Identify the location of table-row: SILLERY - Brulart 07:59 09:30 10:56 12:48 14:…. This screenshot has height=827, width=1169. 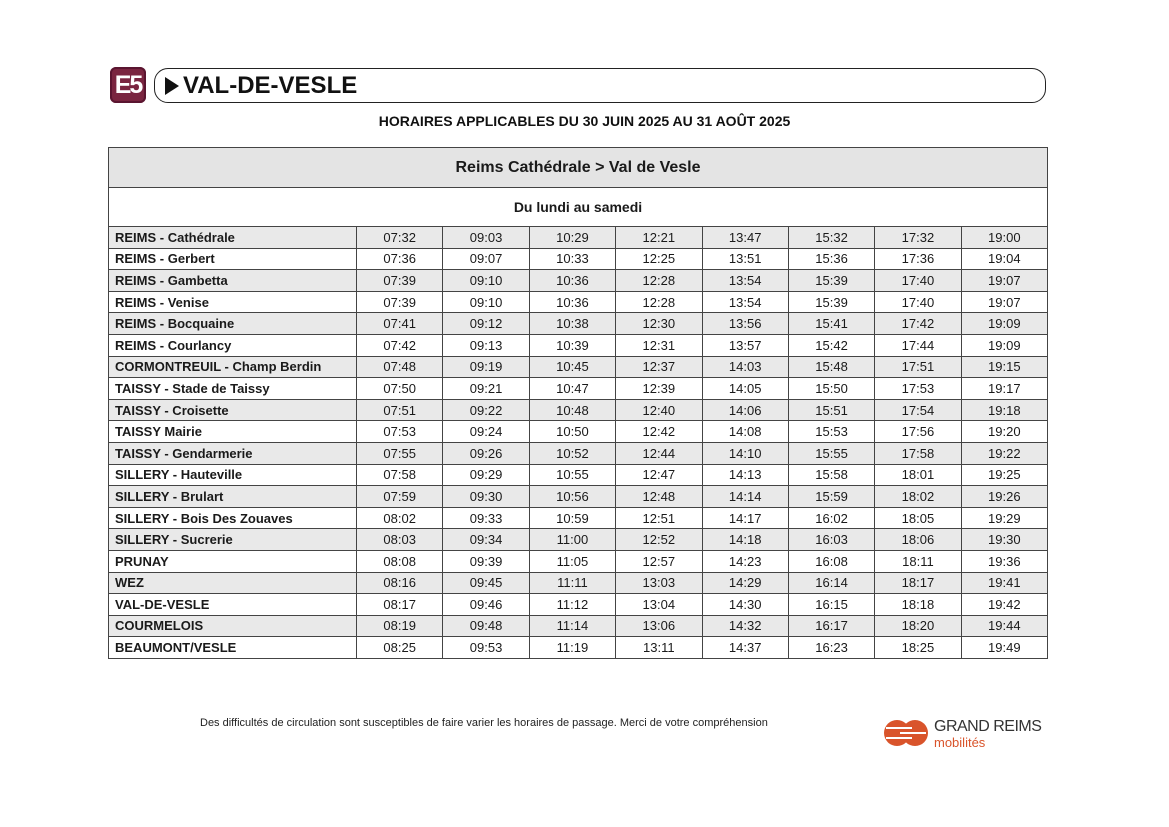
(578, 496).